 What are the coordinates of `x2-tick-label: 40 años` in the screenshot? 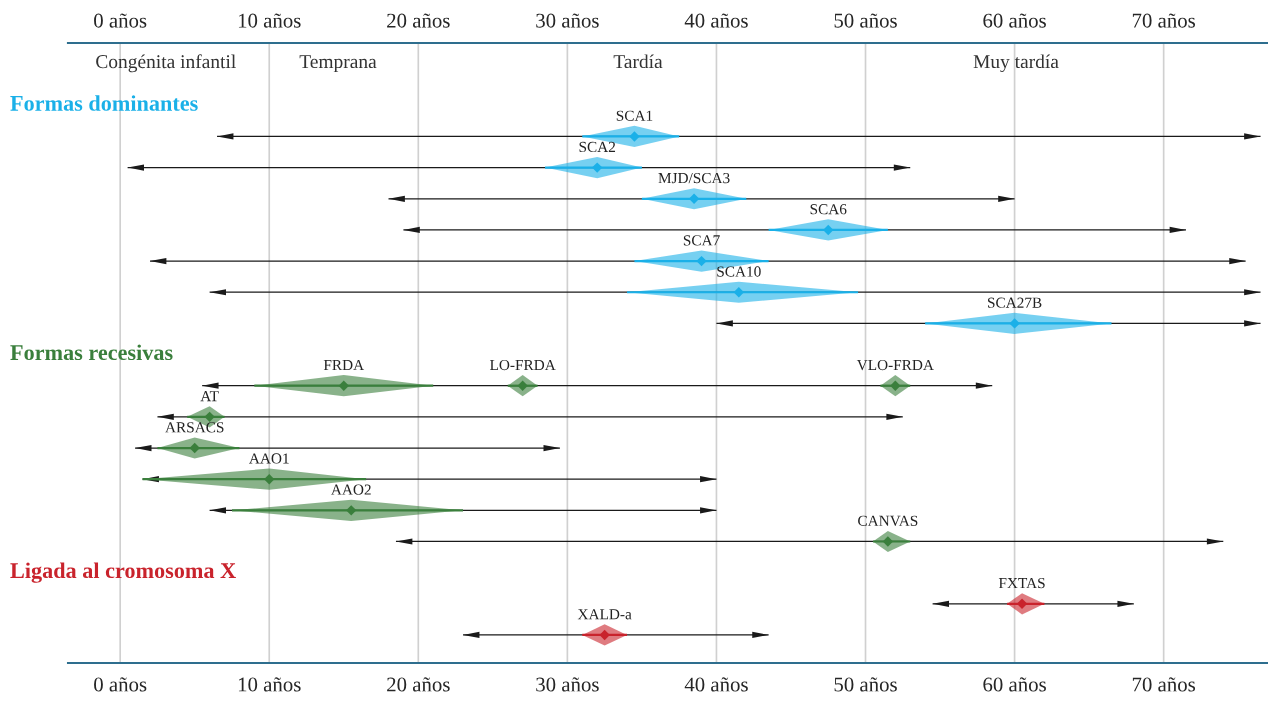 It's located at (716, 20).